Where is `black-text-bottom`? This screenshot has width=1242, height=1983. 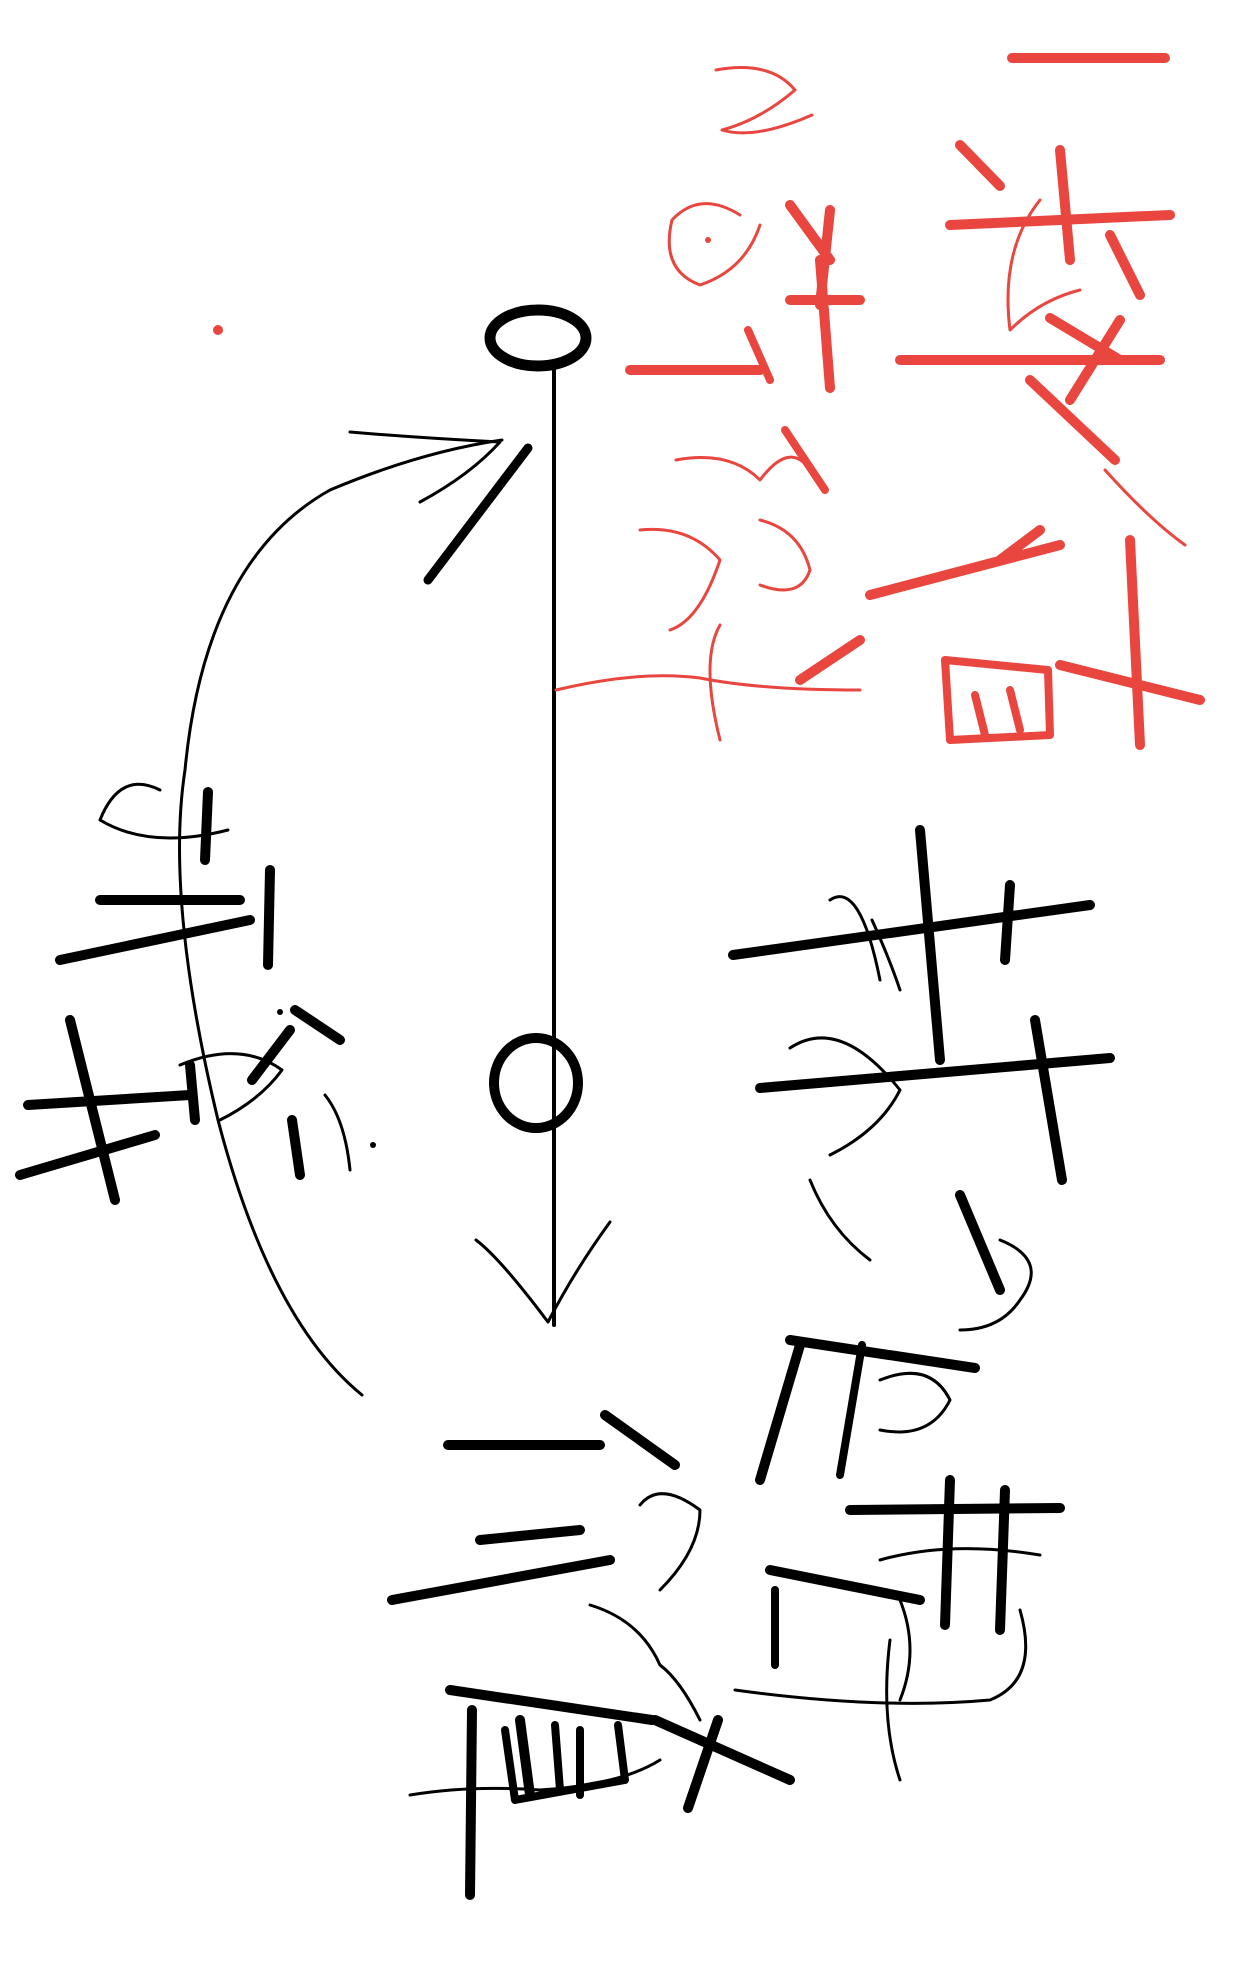
black-text-bottom is located at coordinates (591, 1655).